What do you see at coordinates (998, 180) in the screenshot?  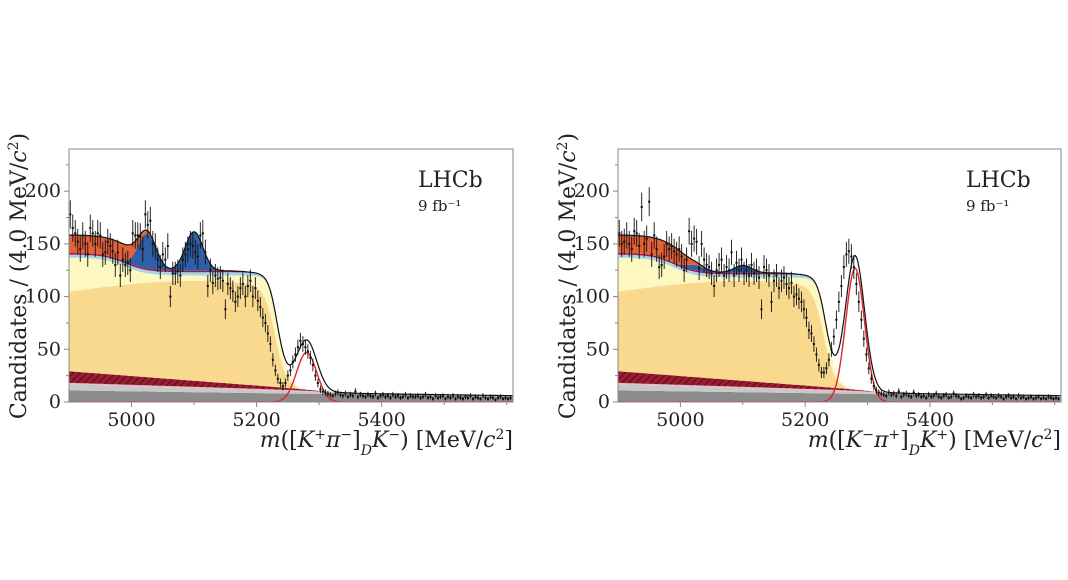 I see `experiment-label-right: LHCb` at bounding box center [998, 180].